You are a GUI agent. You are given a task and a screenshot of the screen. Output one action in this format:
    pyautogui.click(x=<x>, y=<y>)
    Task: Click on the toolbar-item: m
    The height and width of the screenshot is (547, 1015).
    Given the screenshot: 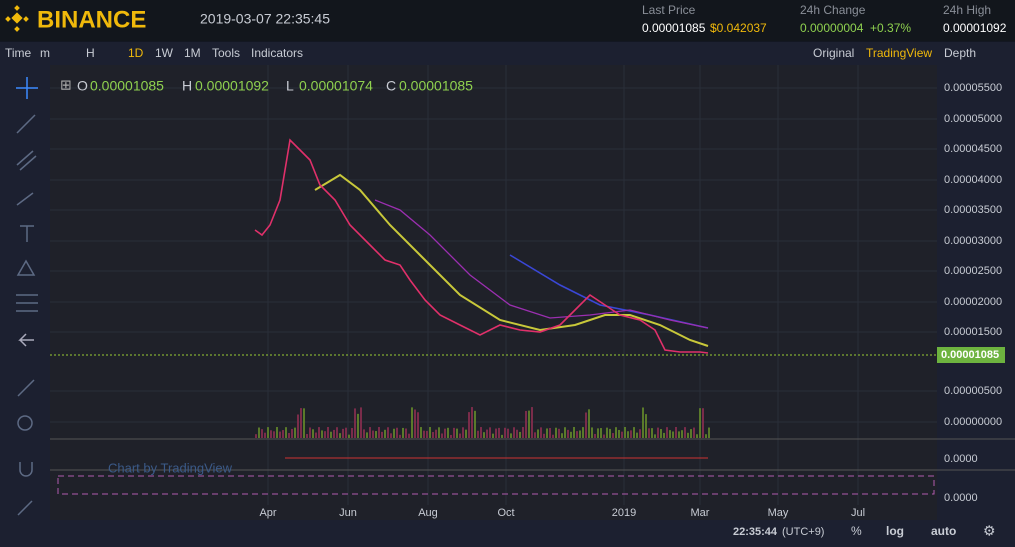 What is the action you would take?
    pyautogui.click(x=45, y=53)
    